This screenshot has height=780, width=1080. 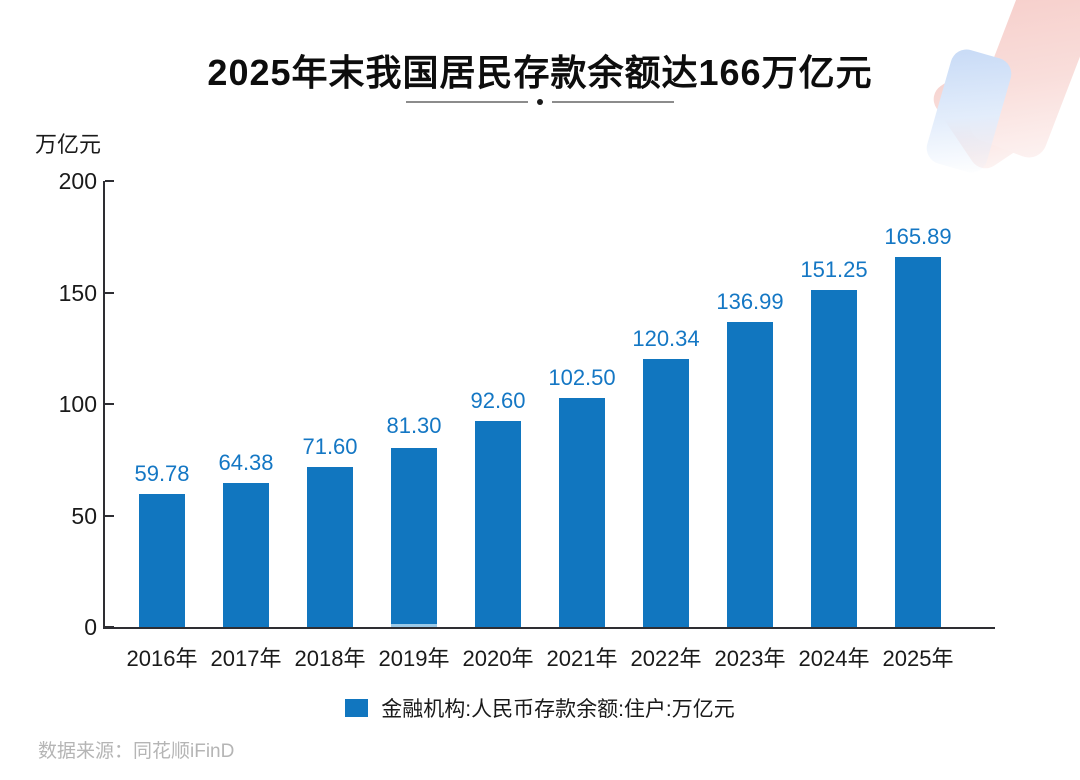 I want to click on y-axis-unit-label: 万亿元, so click(x=68, y=144).